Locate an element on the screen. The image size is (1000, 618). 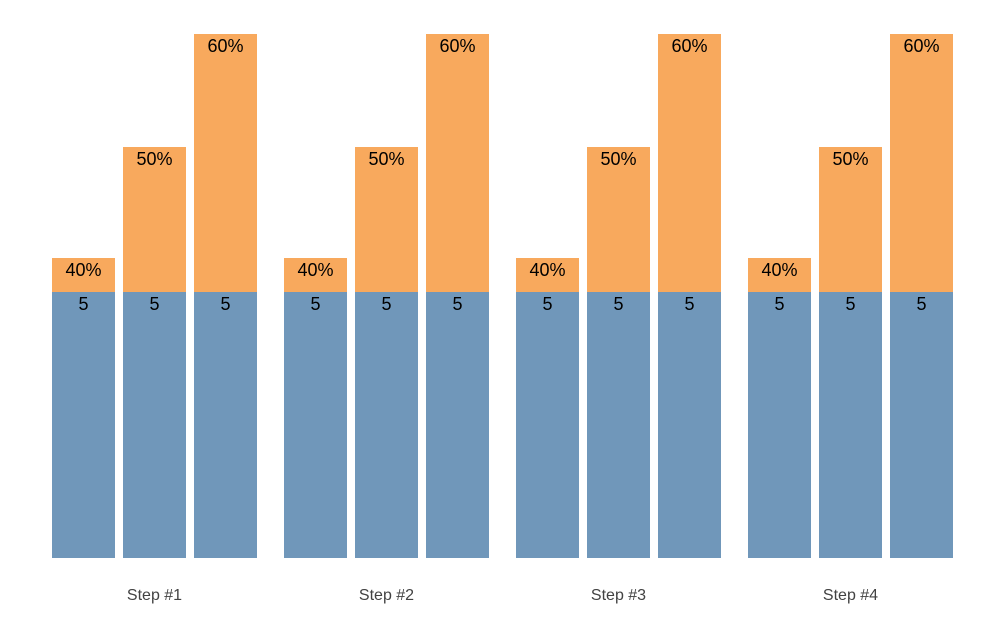
category-label: Step #4 is located at coordinates (850, 595).